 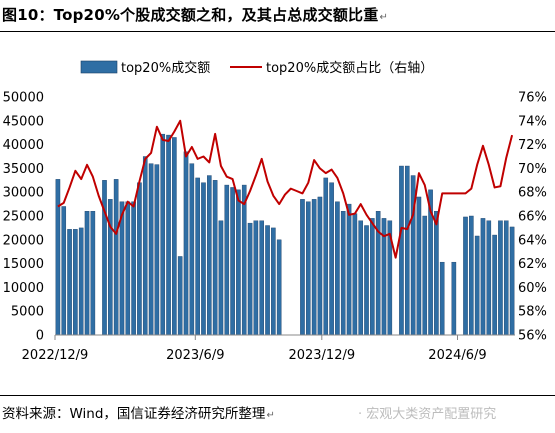 I want to click on x-tick-label: 2024/6/9, so click(x=457, y=355).